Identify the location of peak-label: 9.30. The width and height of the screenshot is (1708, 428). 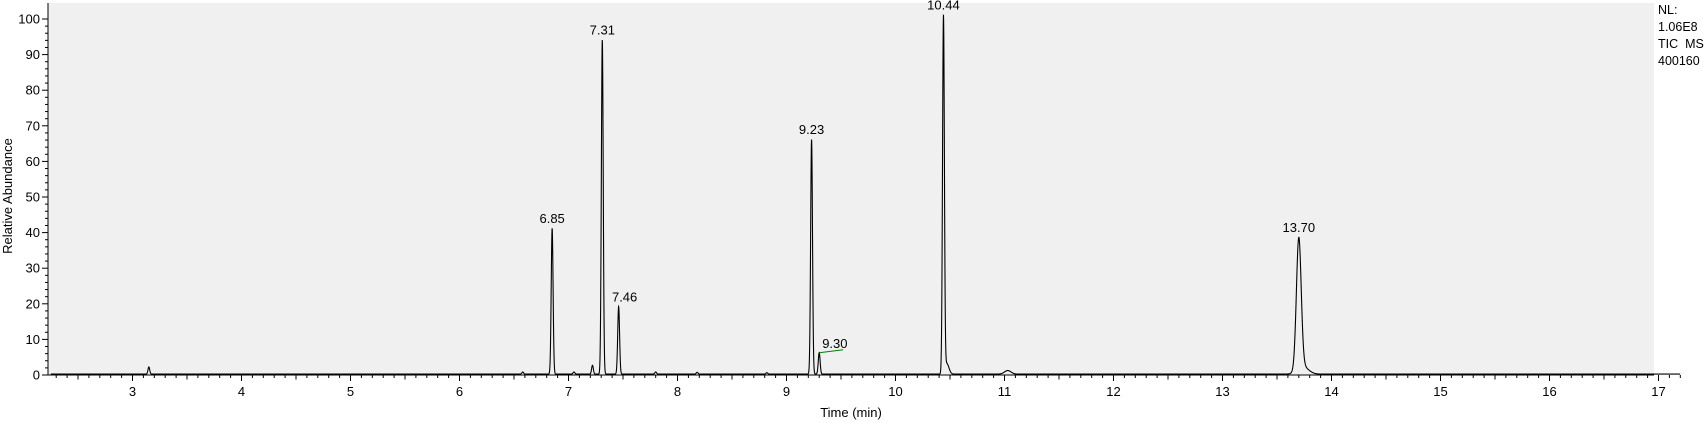
(834, 343).